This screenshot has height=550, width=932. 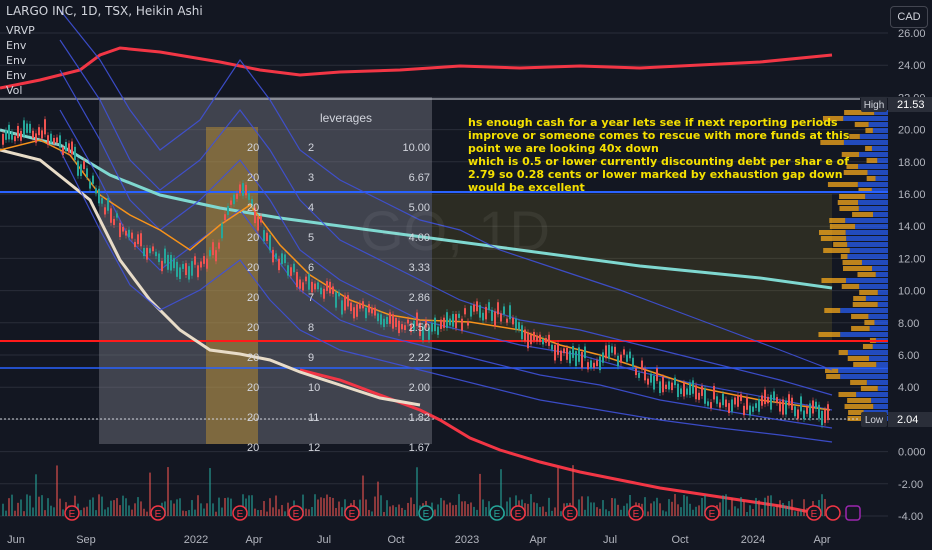 I want to click on indicator-vrvp: VRVP, so click(x=20, y=30).